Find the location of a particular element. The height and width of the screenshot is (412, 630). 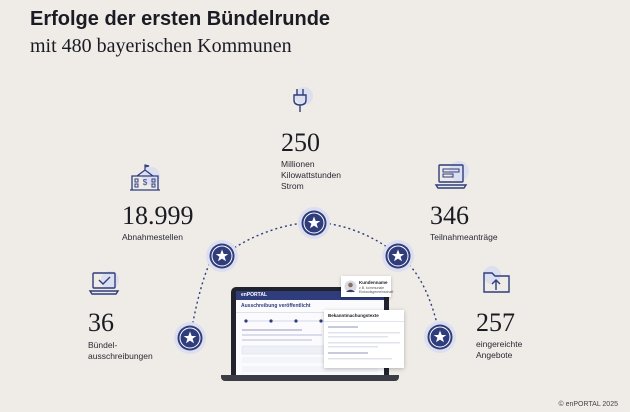

copyright-note: © enPORTAL 2025 is located at coordinates (588, 404).